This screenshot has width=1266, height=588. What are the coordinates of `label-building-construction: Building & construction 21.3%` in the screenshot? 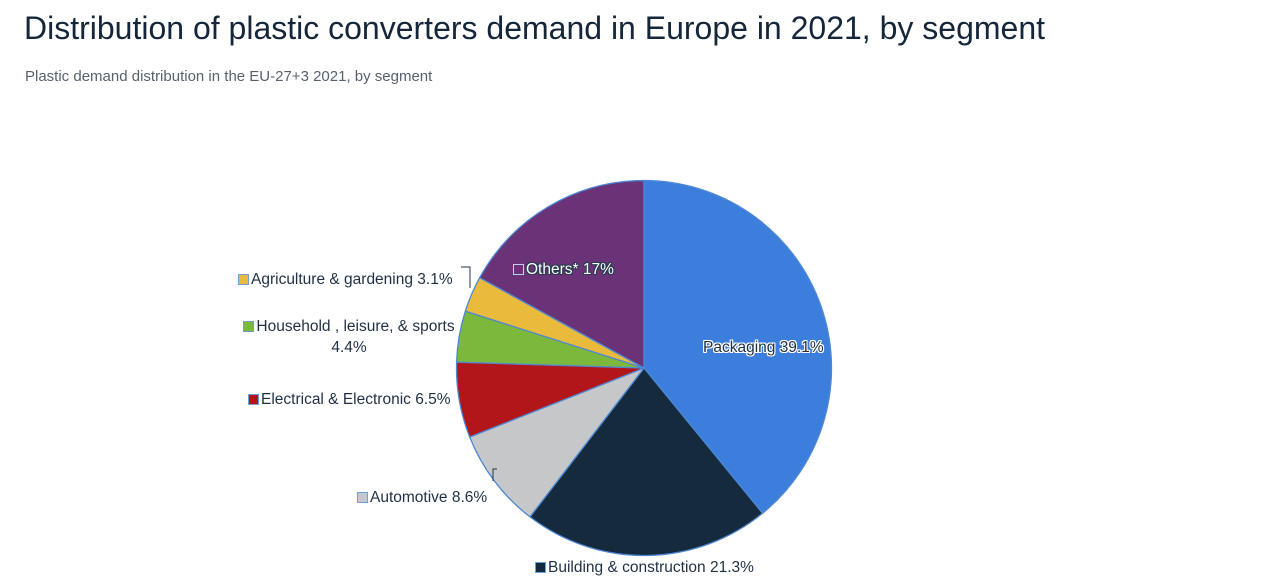 It's located at (644, 568).